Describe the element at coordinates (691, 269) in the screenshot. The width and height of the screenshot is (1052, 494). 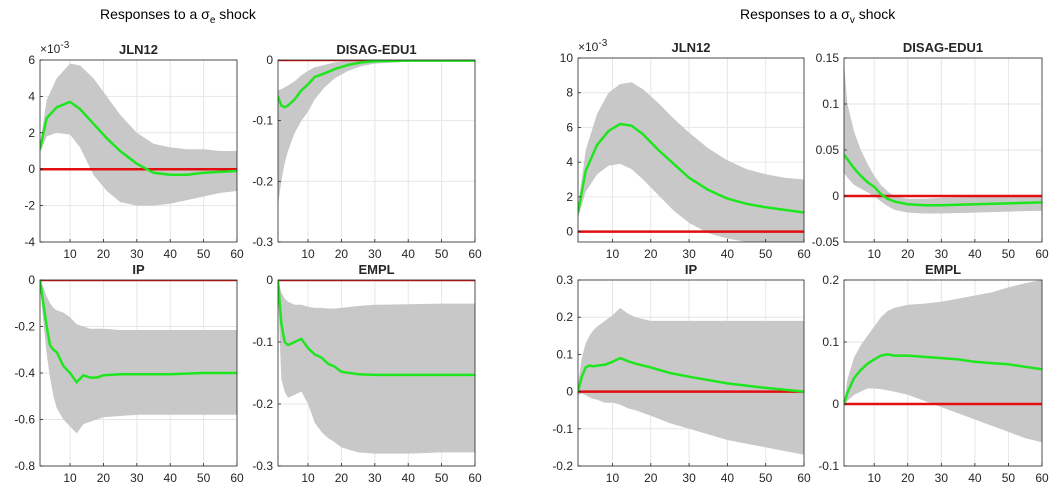
I see `panel-title: IP` at that location.